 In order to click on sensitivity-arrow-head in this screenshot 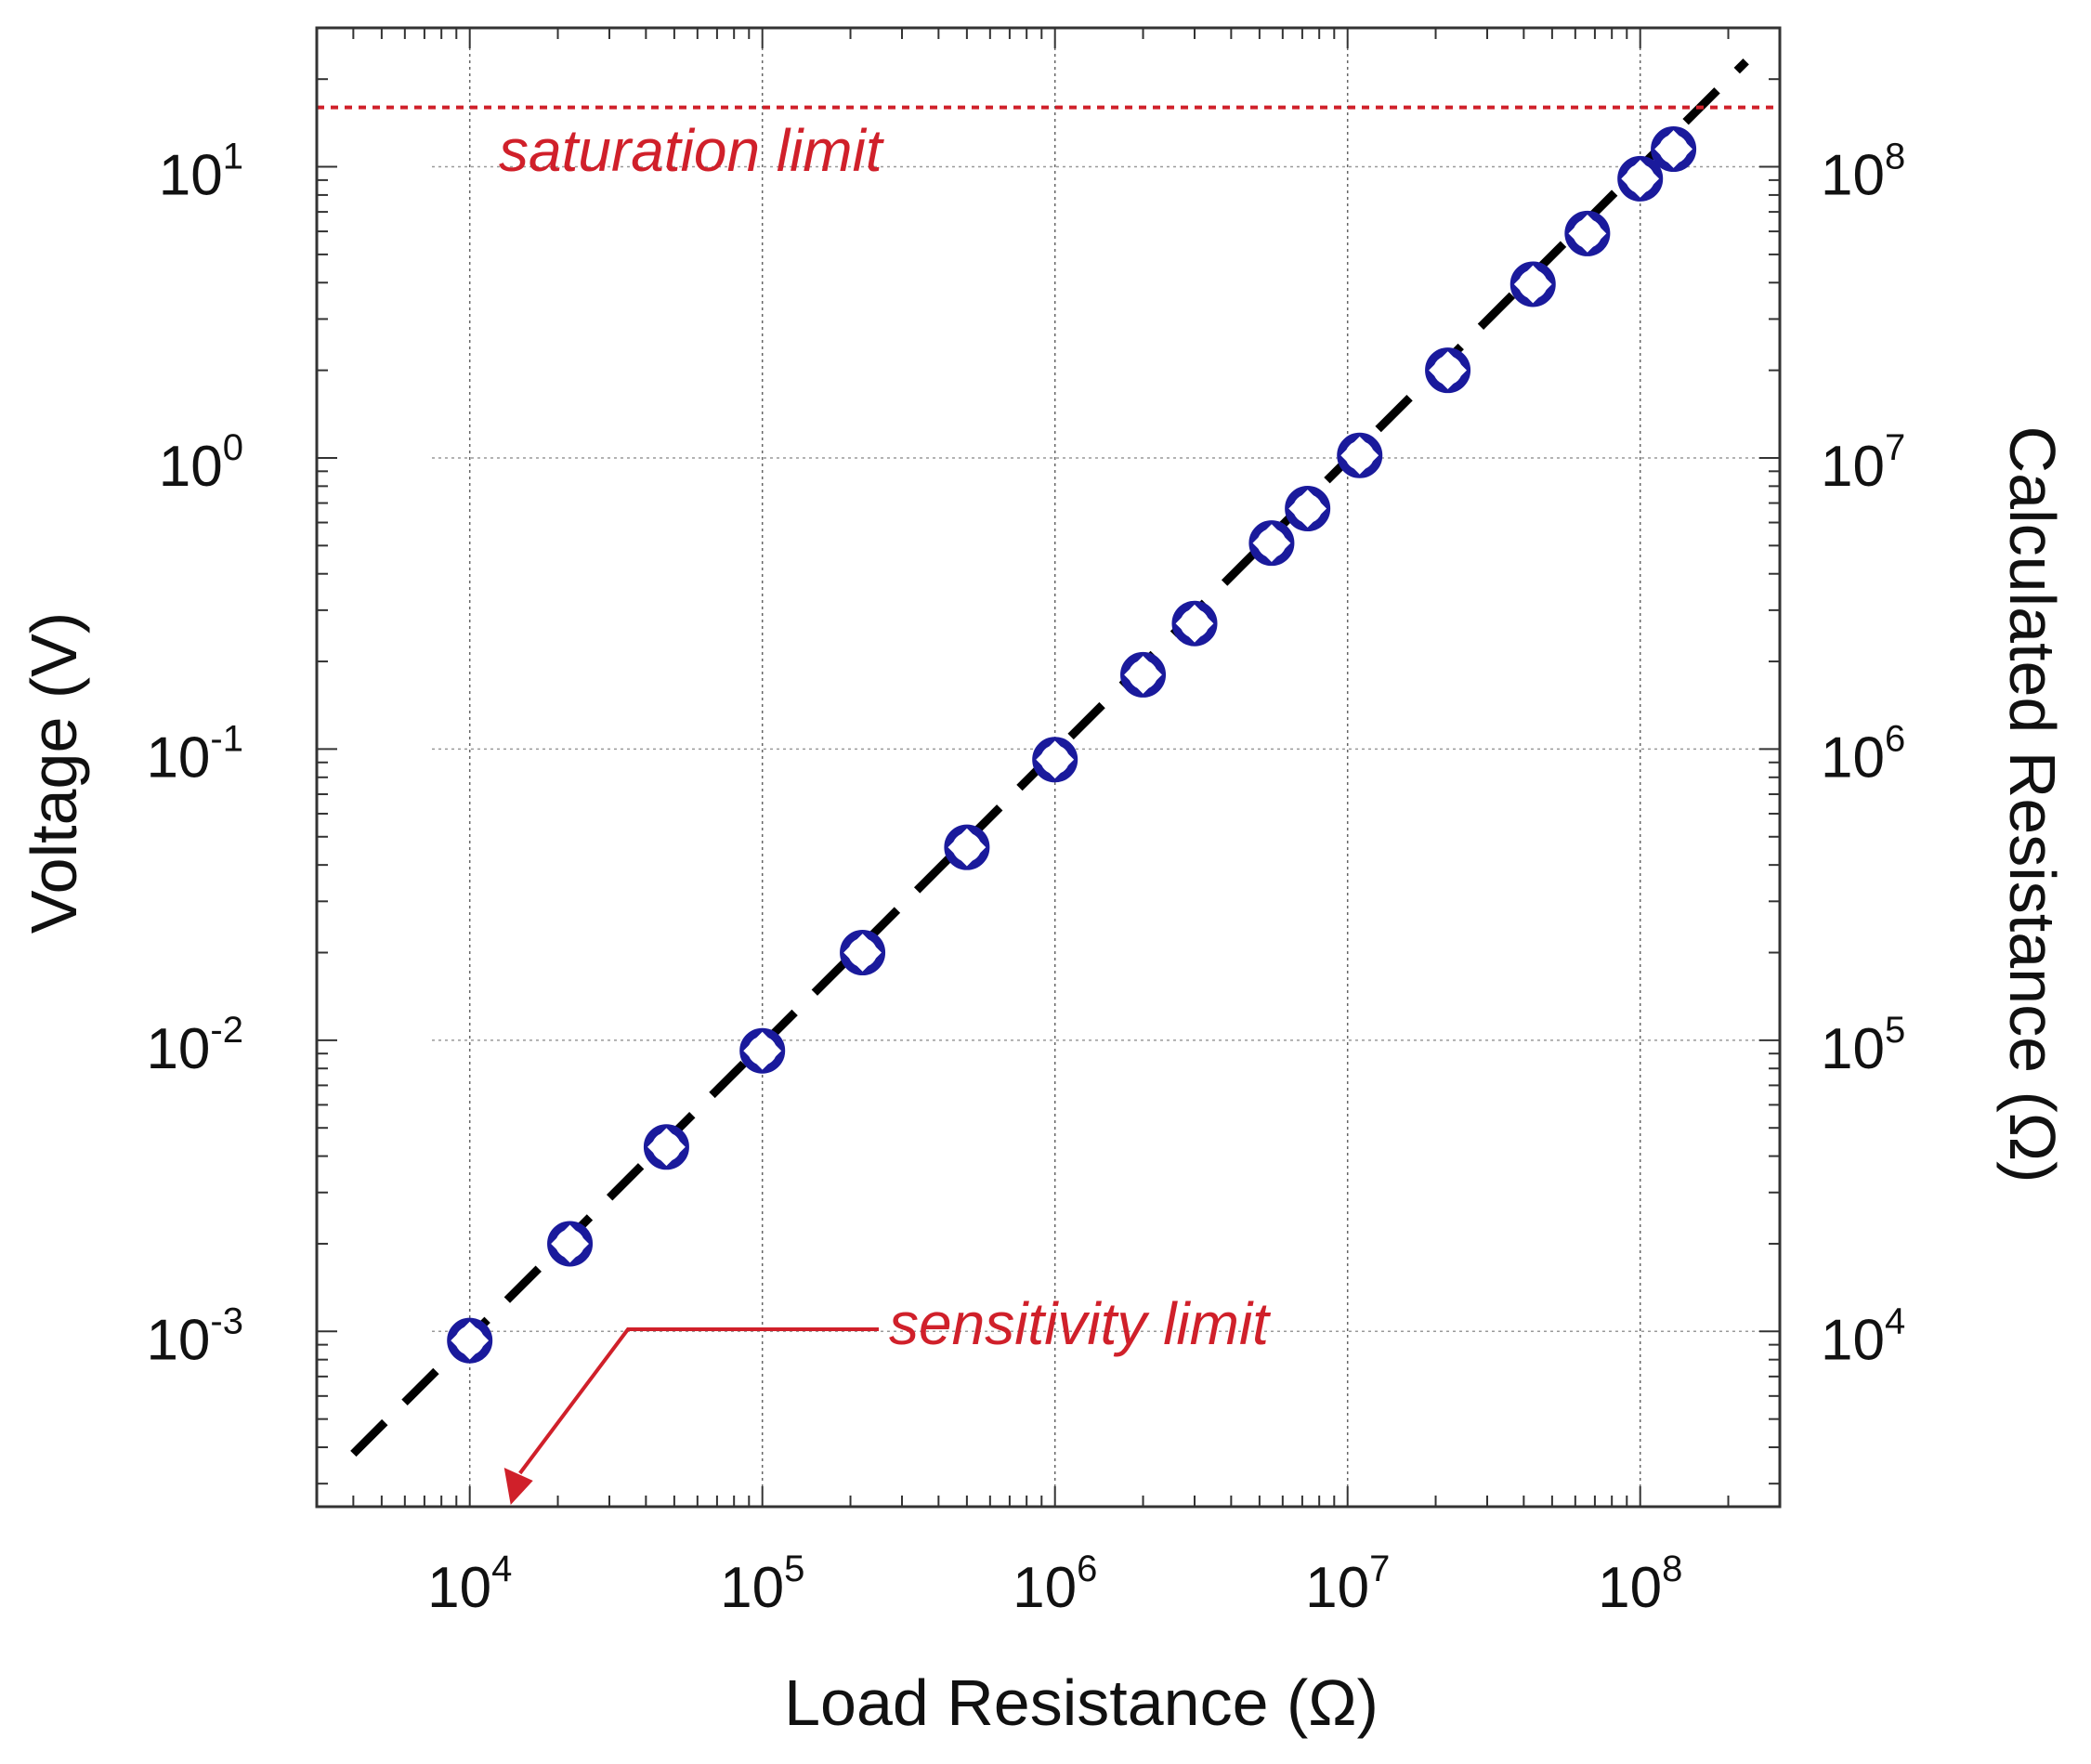, I will do `click(518, 1486)`.